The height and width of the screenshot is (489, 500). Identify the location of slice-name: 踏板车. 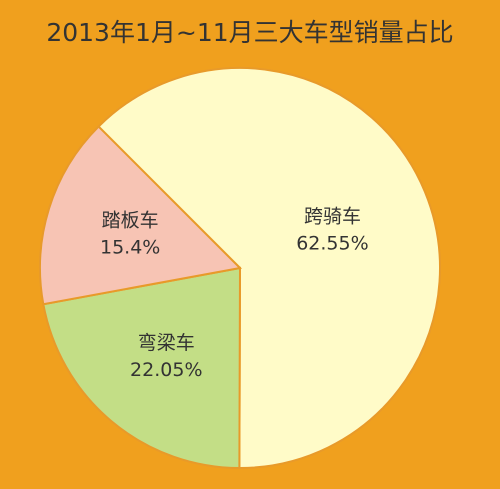
(130, 220).